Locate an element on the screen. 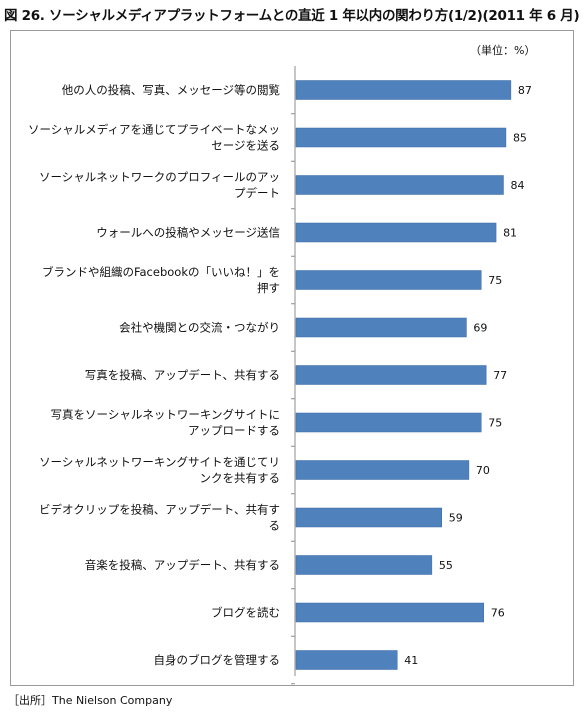  data-label: 55 is located at coordinates (446, 565).